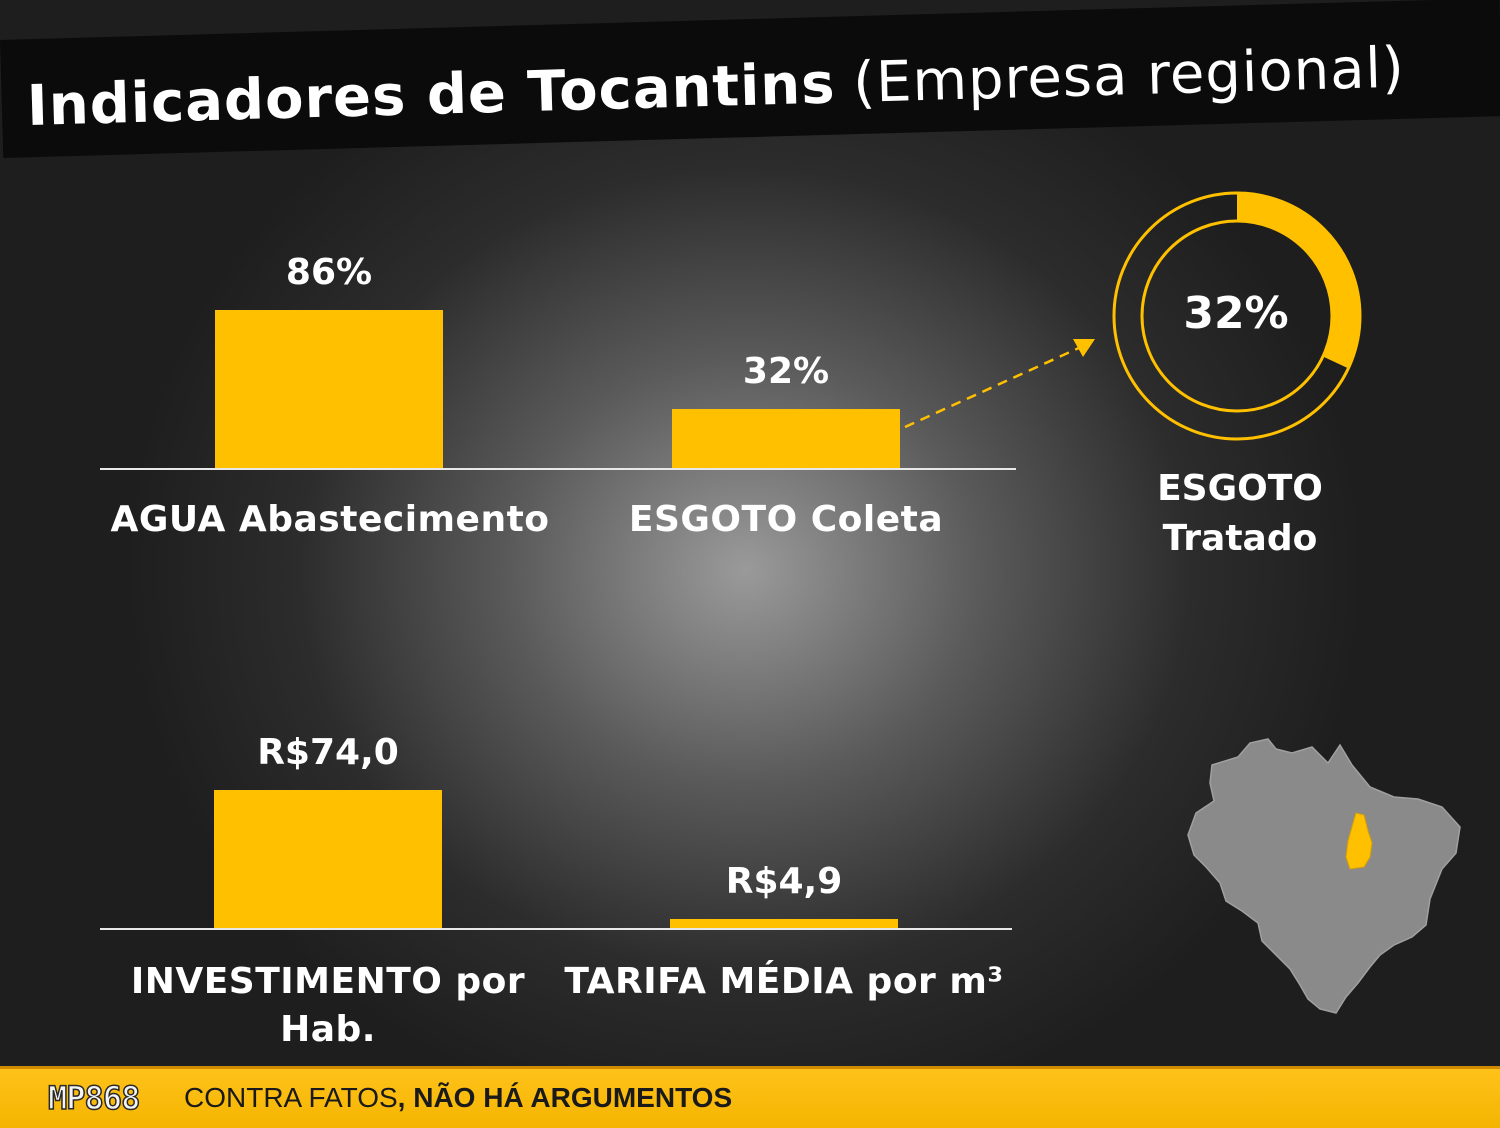 This screenshot has width=1500, height=1128. What do you see at coordinates (328, 752) in the screenshot?
I see `bar-value-label-investimento: R$74,0` at bounding box center [328, 752].